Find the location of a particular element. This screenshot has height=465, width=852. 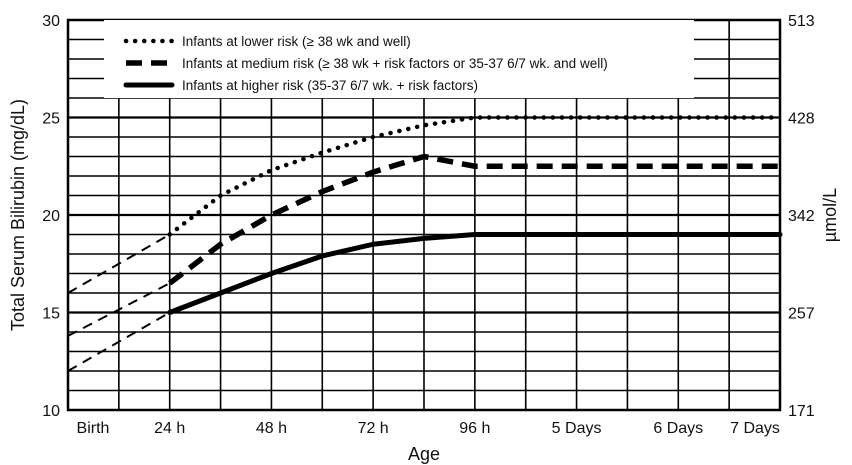

x-tick-label: 7 Days is located at coordinates (755, 428).